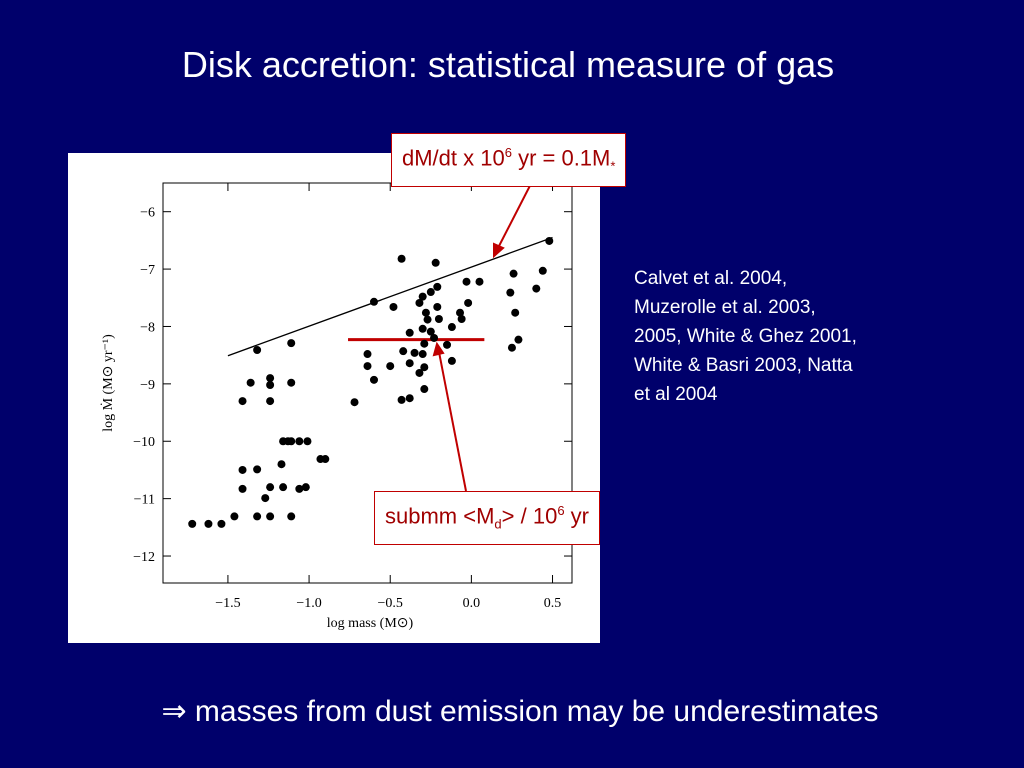  What do you see at coordinates (725, 307) in the screenshot?
I see `reference-line: Muzerolle et al. 2003,` at bounding box center [725, 307].